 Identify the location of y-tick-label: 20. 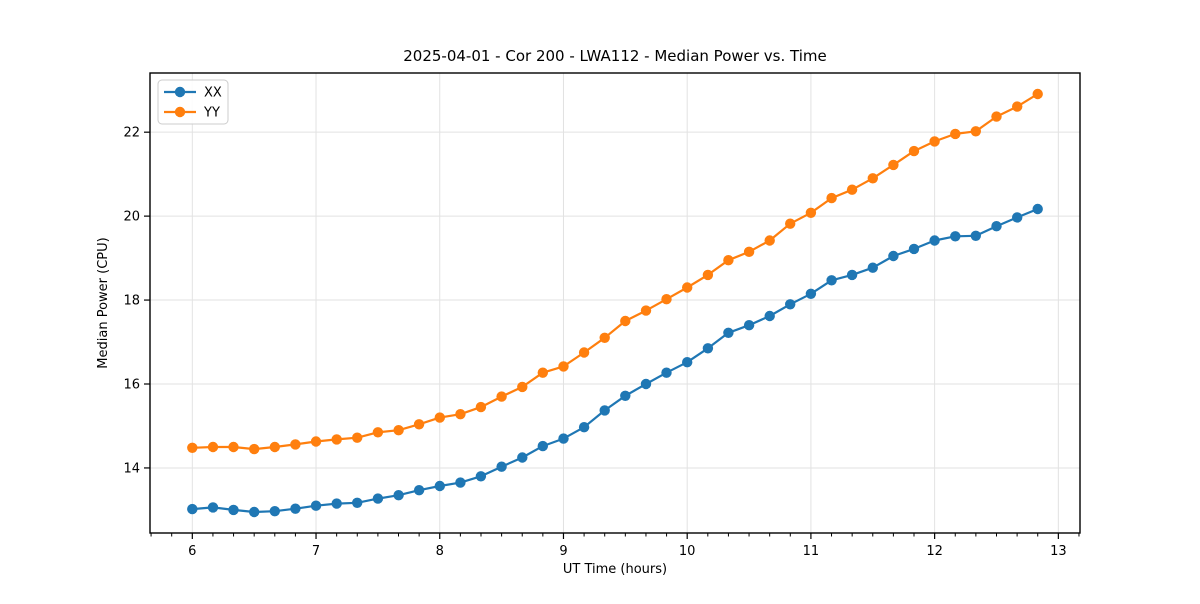
(131, 217).